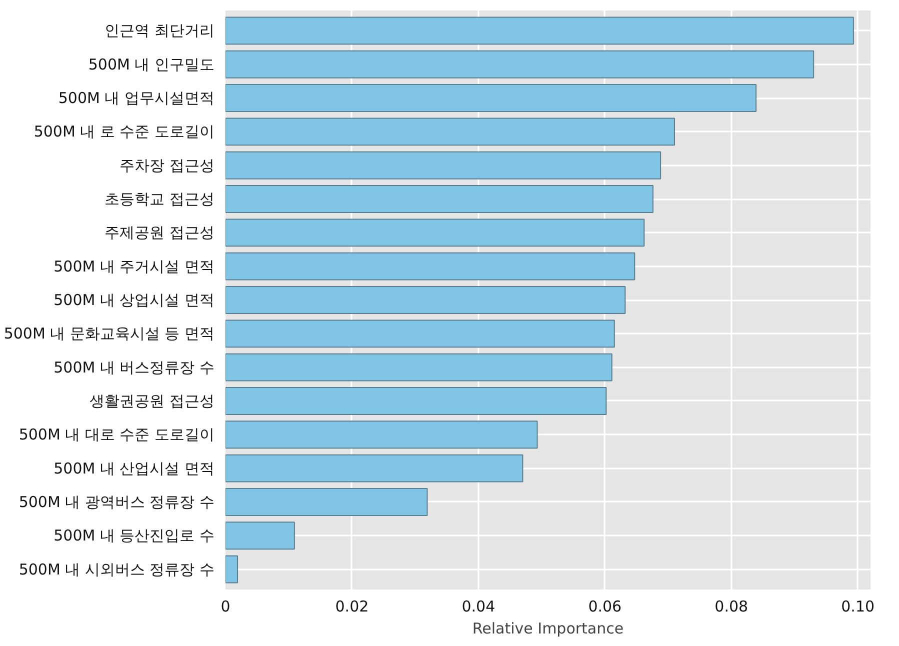 The width and height of the screenshot is (899, 646). What do you see at coordinates (134, 367) in the screenshot?
I see `y-tick-label: 500M 내 버스정류장 수` at bounding box center [134, 367].